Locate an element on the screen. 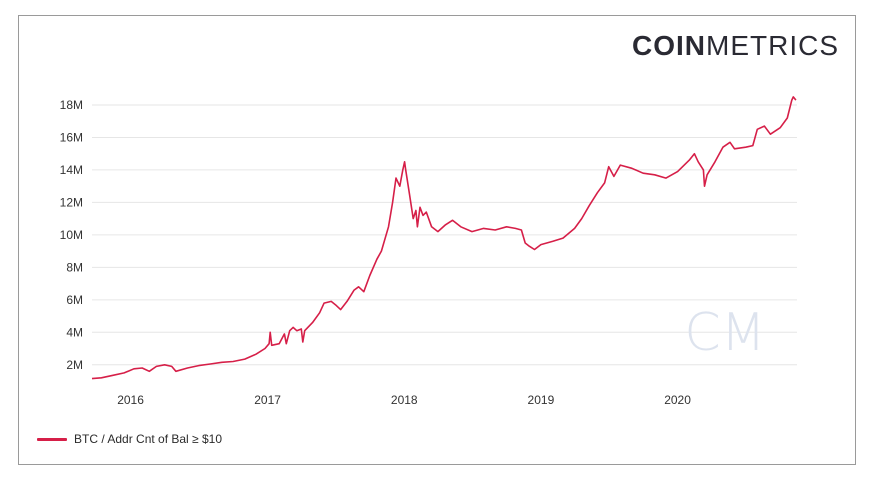 Image resolution: width=875 pixels, height=484 pixels. x-tick-label: 2019 is located at coordinates (541, 400).